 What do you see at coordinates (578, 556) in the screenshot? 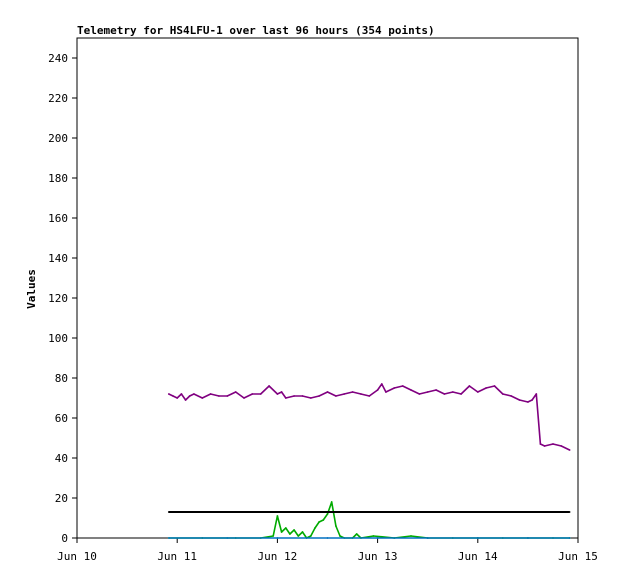
I see `x-tick-label: Jun 15` at bounding box center [578, 556].